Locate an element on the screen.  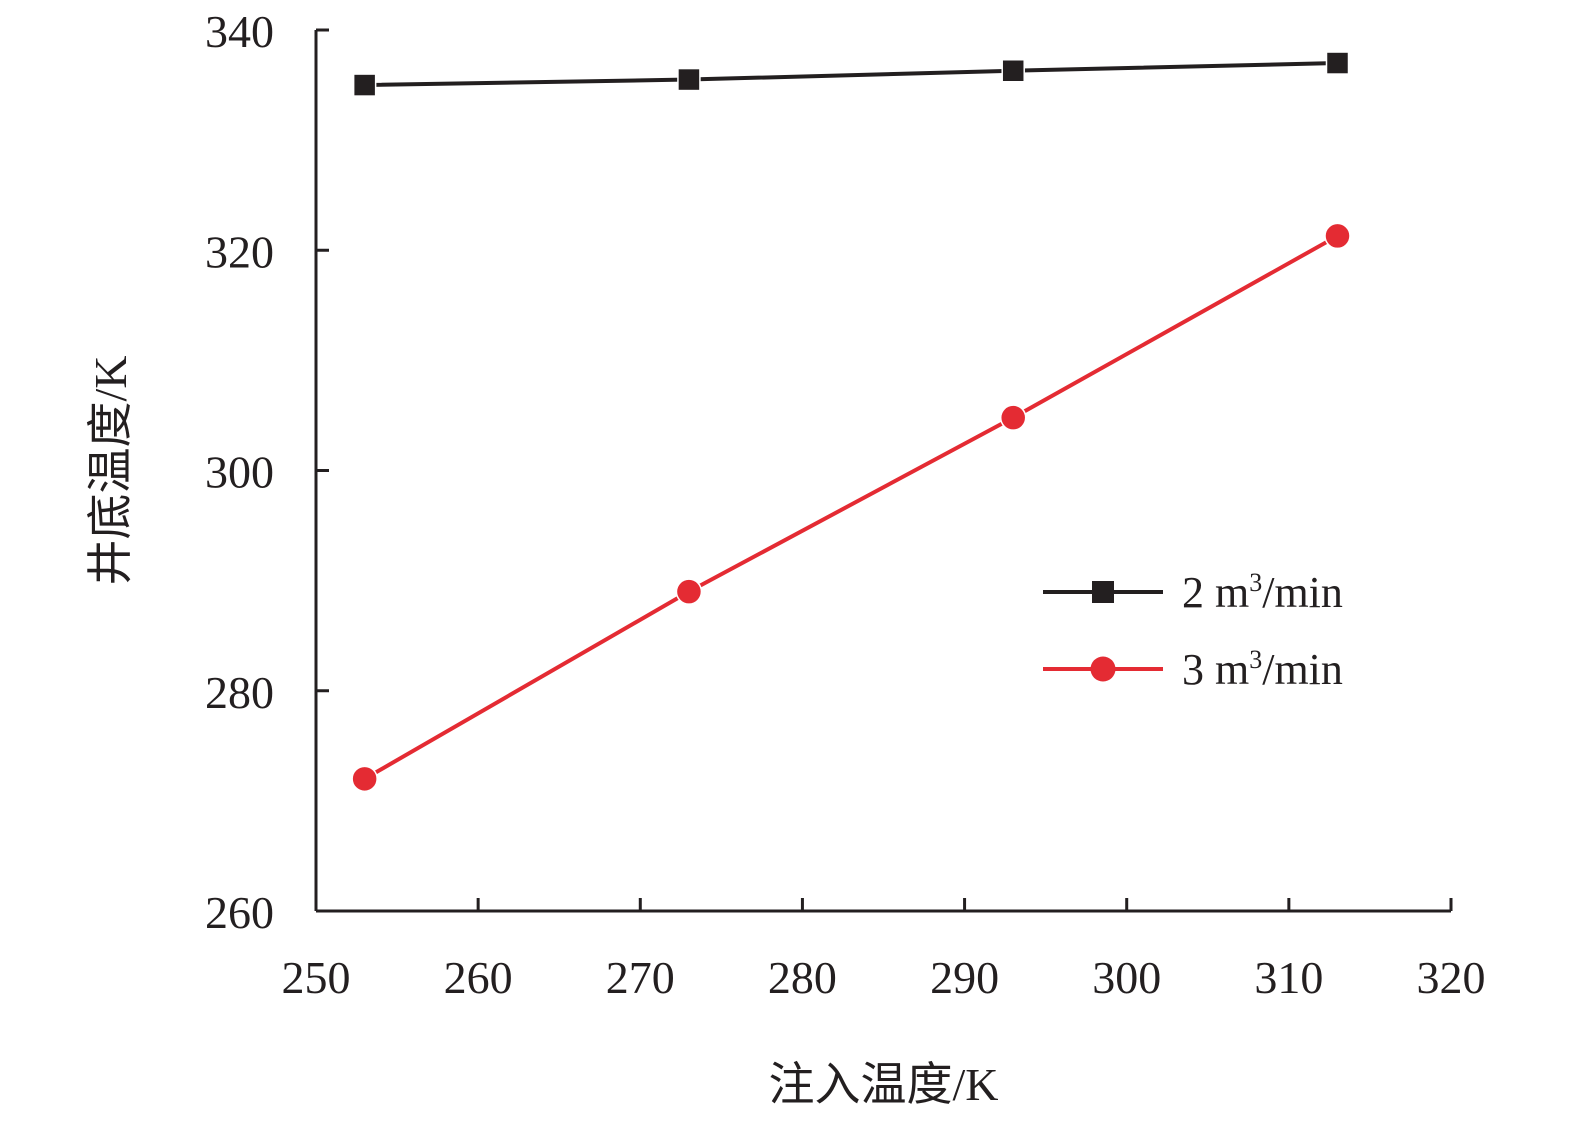
y-tick-label: 280 is located at coordinates (239, 692).